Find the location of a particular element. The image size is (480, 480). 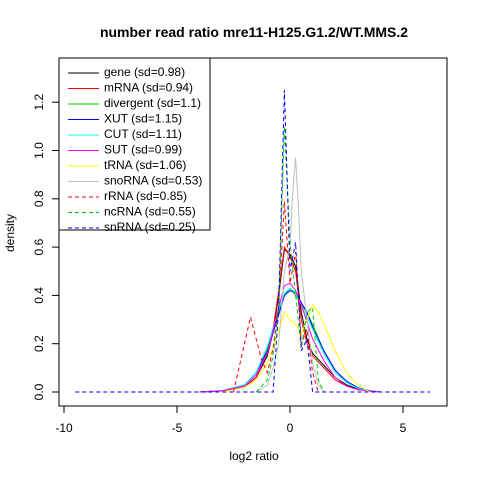

legend-label: XUT (sd=1.15) is located at coordinates (143, 119).